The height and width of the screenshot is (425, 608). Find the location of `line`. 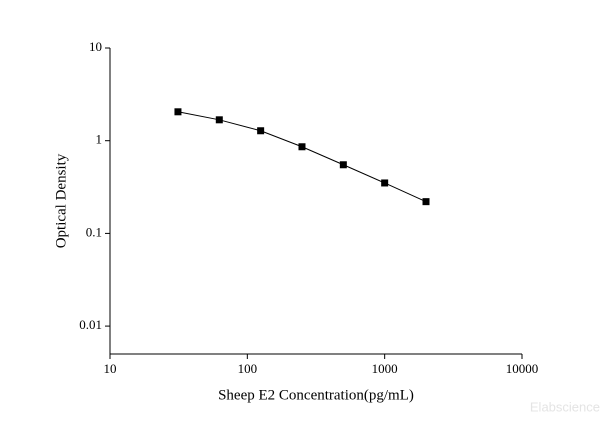

line is located at coordinates (302, 157).